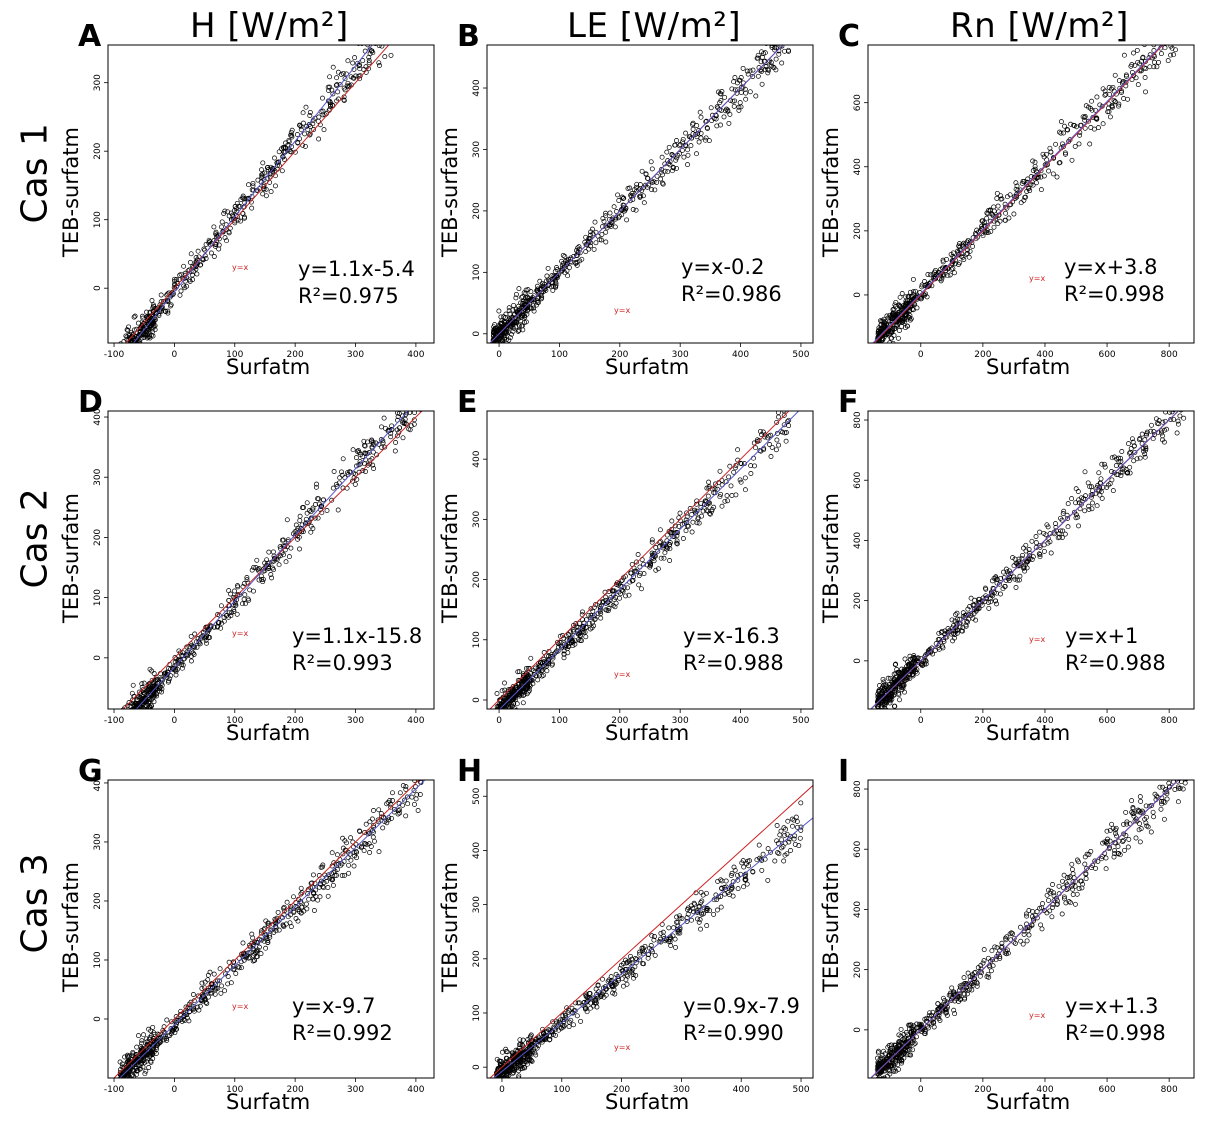  What do you see at coordinates (477, 519) in the screenshot?
I see `y-tick-label: 300` at bounding box center [477, 519].